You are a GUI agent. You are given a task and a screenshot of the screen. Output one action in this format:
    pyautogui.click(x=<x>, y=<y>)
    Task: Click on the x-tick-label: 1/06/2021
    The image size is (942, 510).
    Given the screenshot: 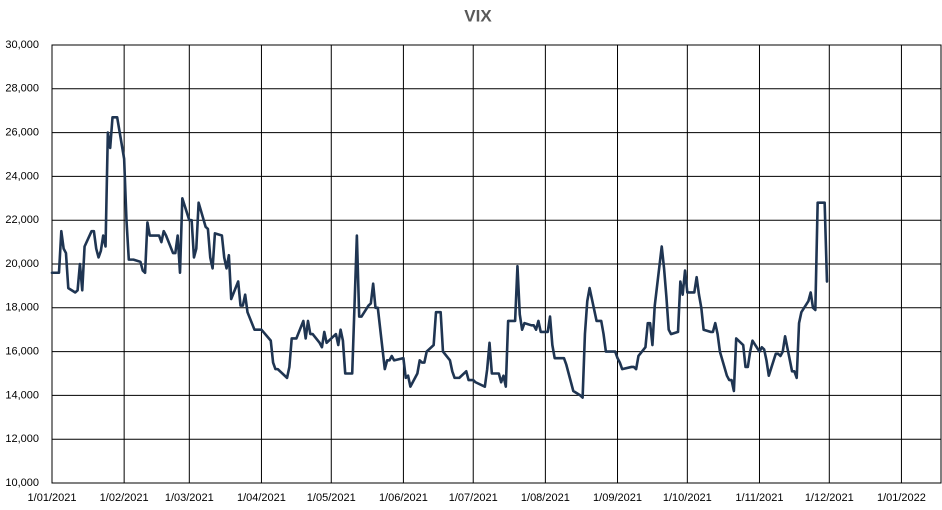 What is the action you would take?
    pyautogui.click(x=403, y=498)
    